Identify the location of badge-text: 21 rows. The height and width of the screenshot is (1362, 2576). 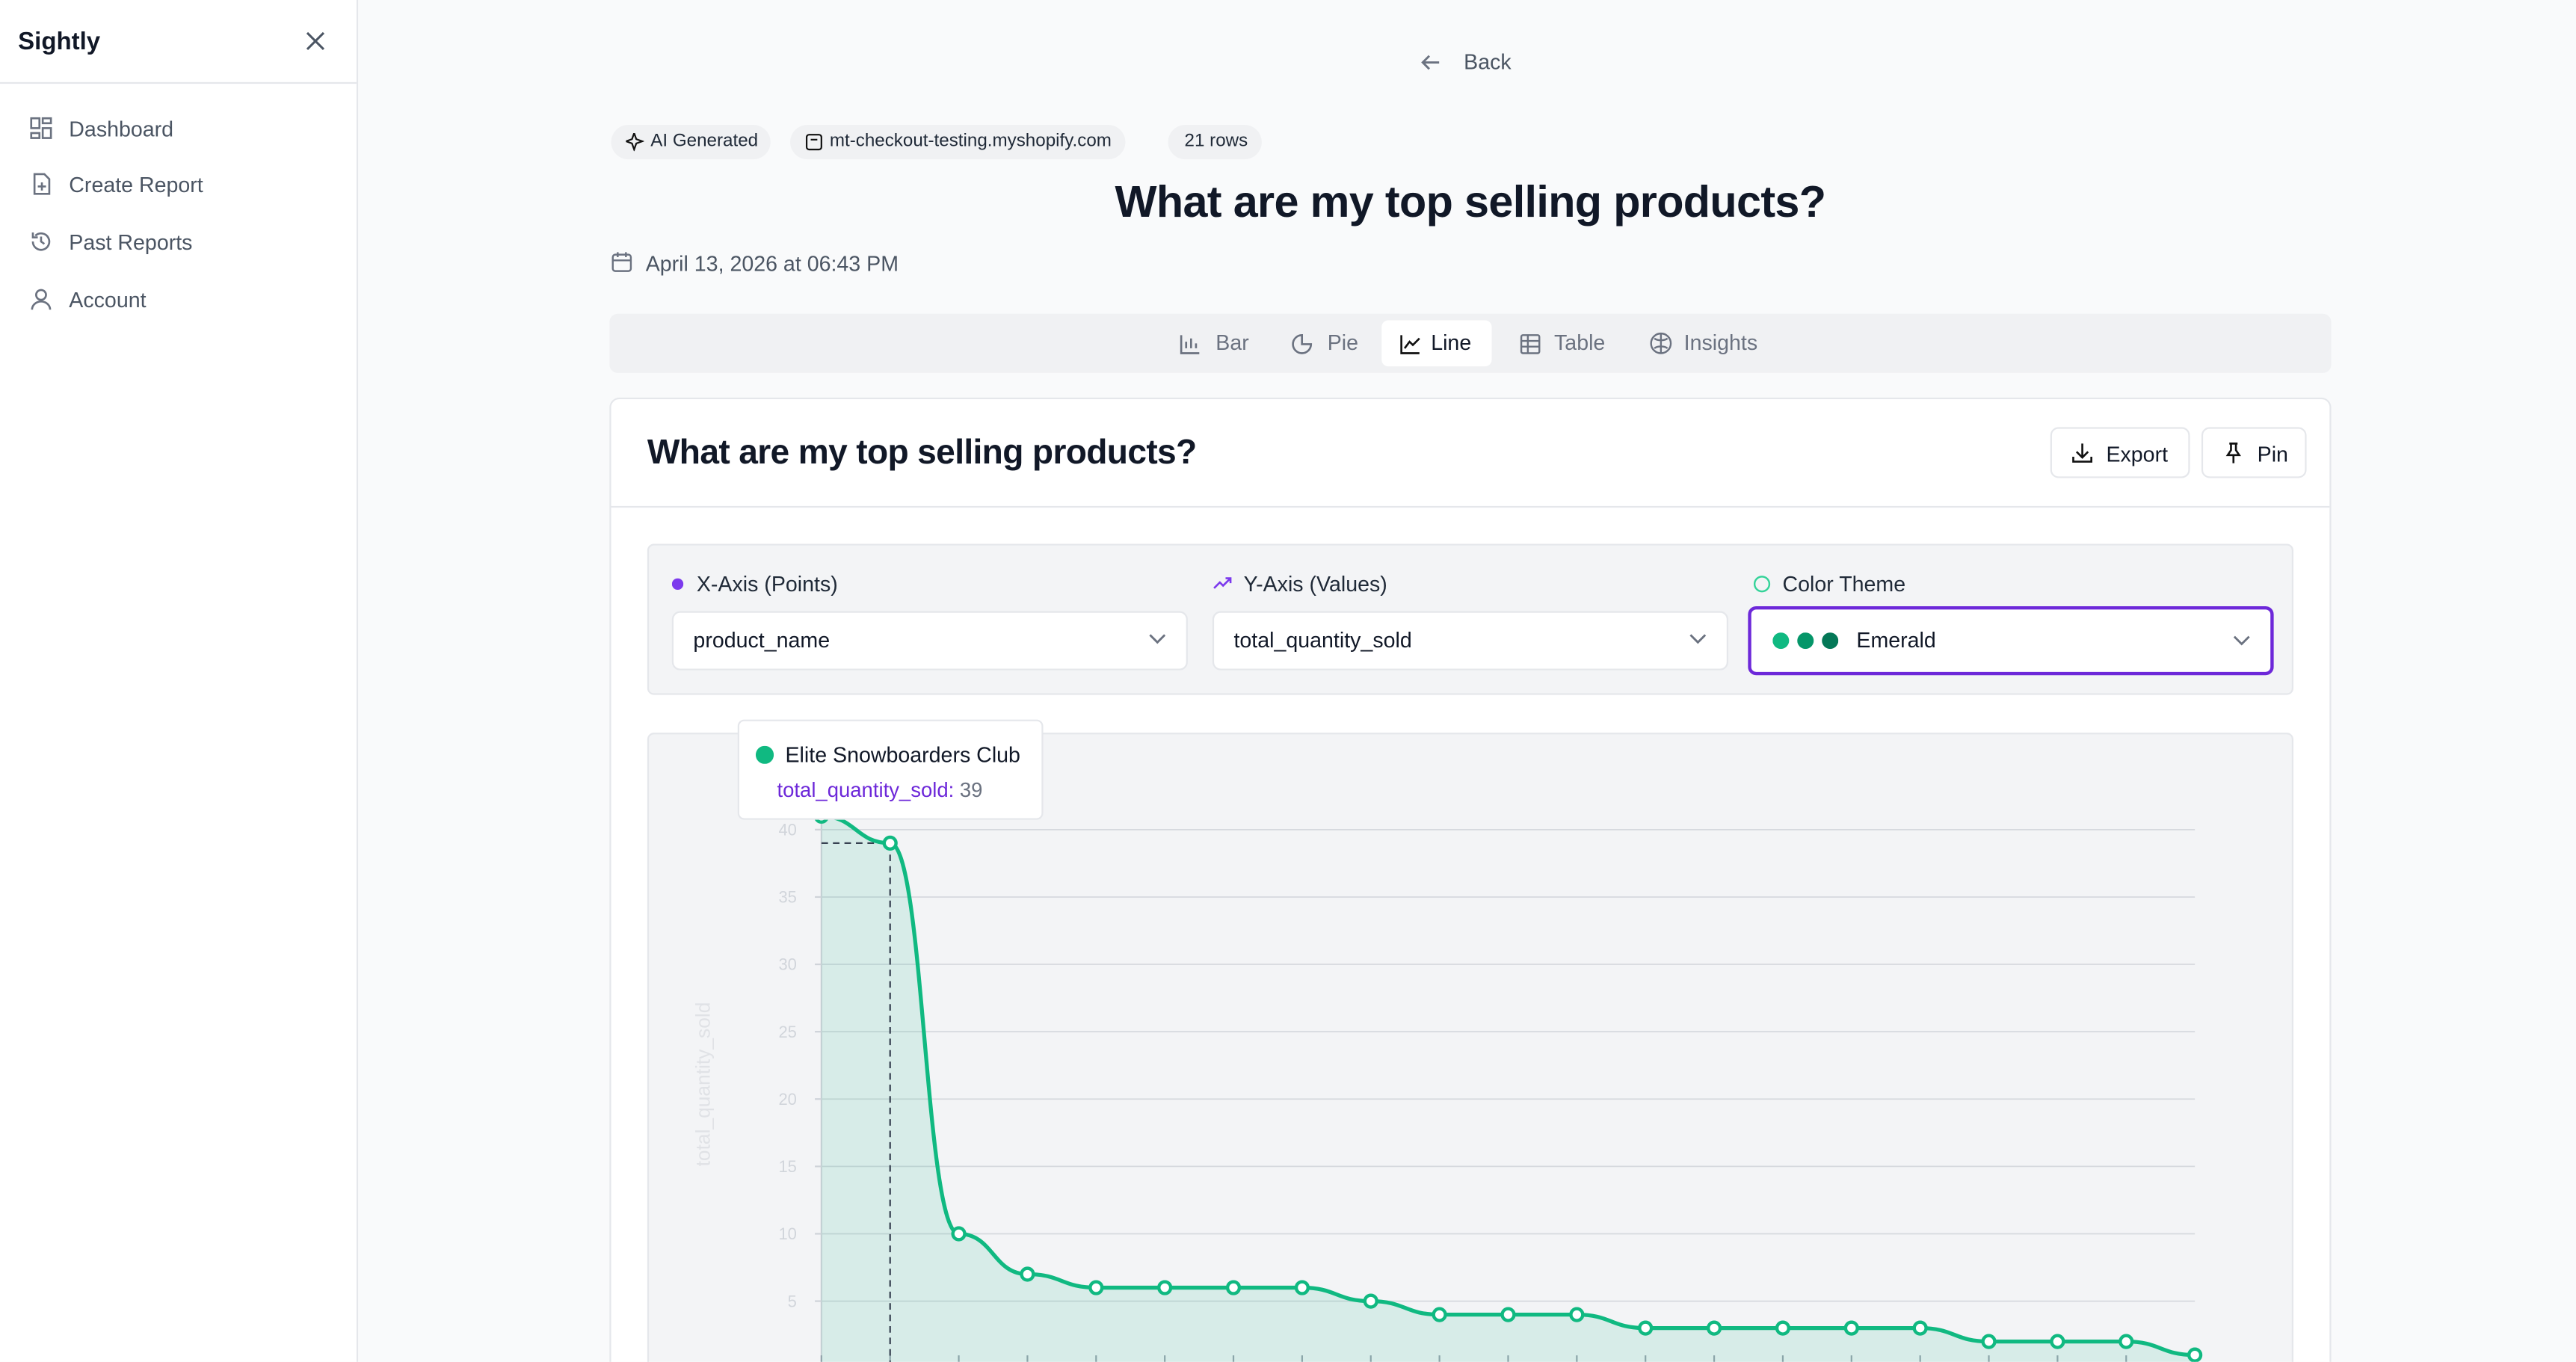
(1216, 141).